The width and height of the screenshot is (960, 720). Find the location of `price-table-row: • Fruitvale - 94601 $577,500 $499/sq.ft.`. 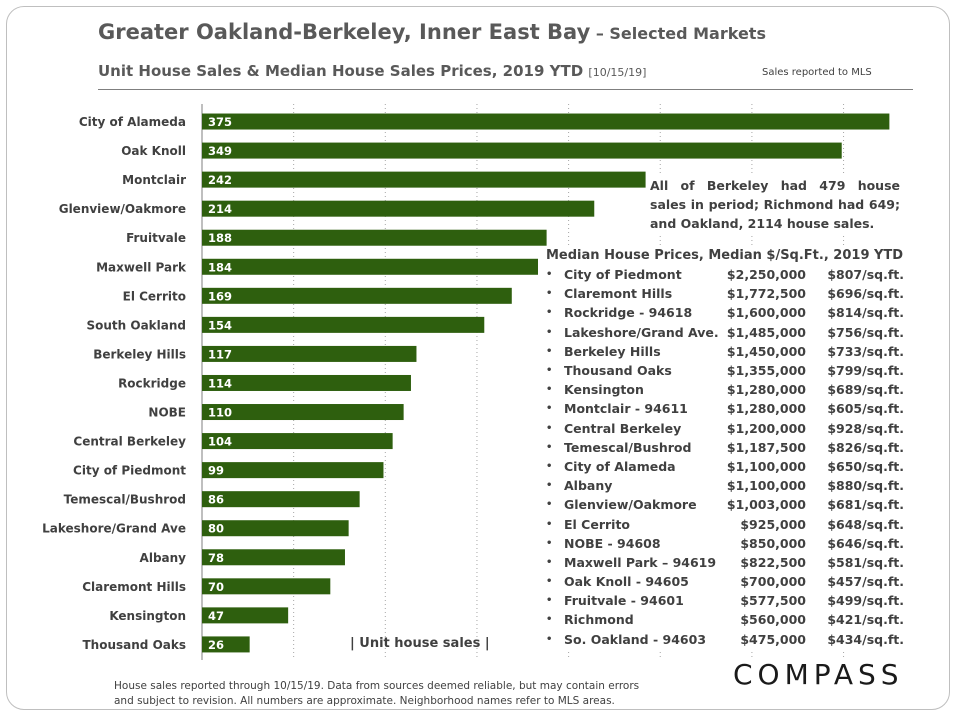

price-table-row: • Fruitvale - 94601 $577,500 $499/sq.ft. is located at coordinates (736, 600).